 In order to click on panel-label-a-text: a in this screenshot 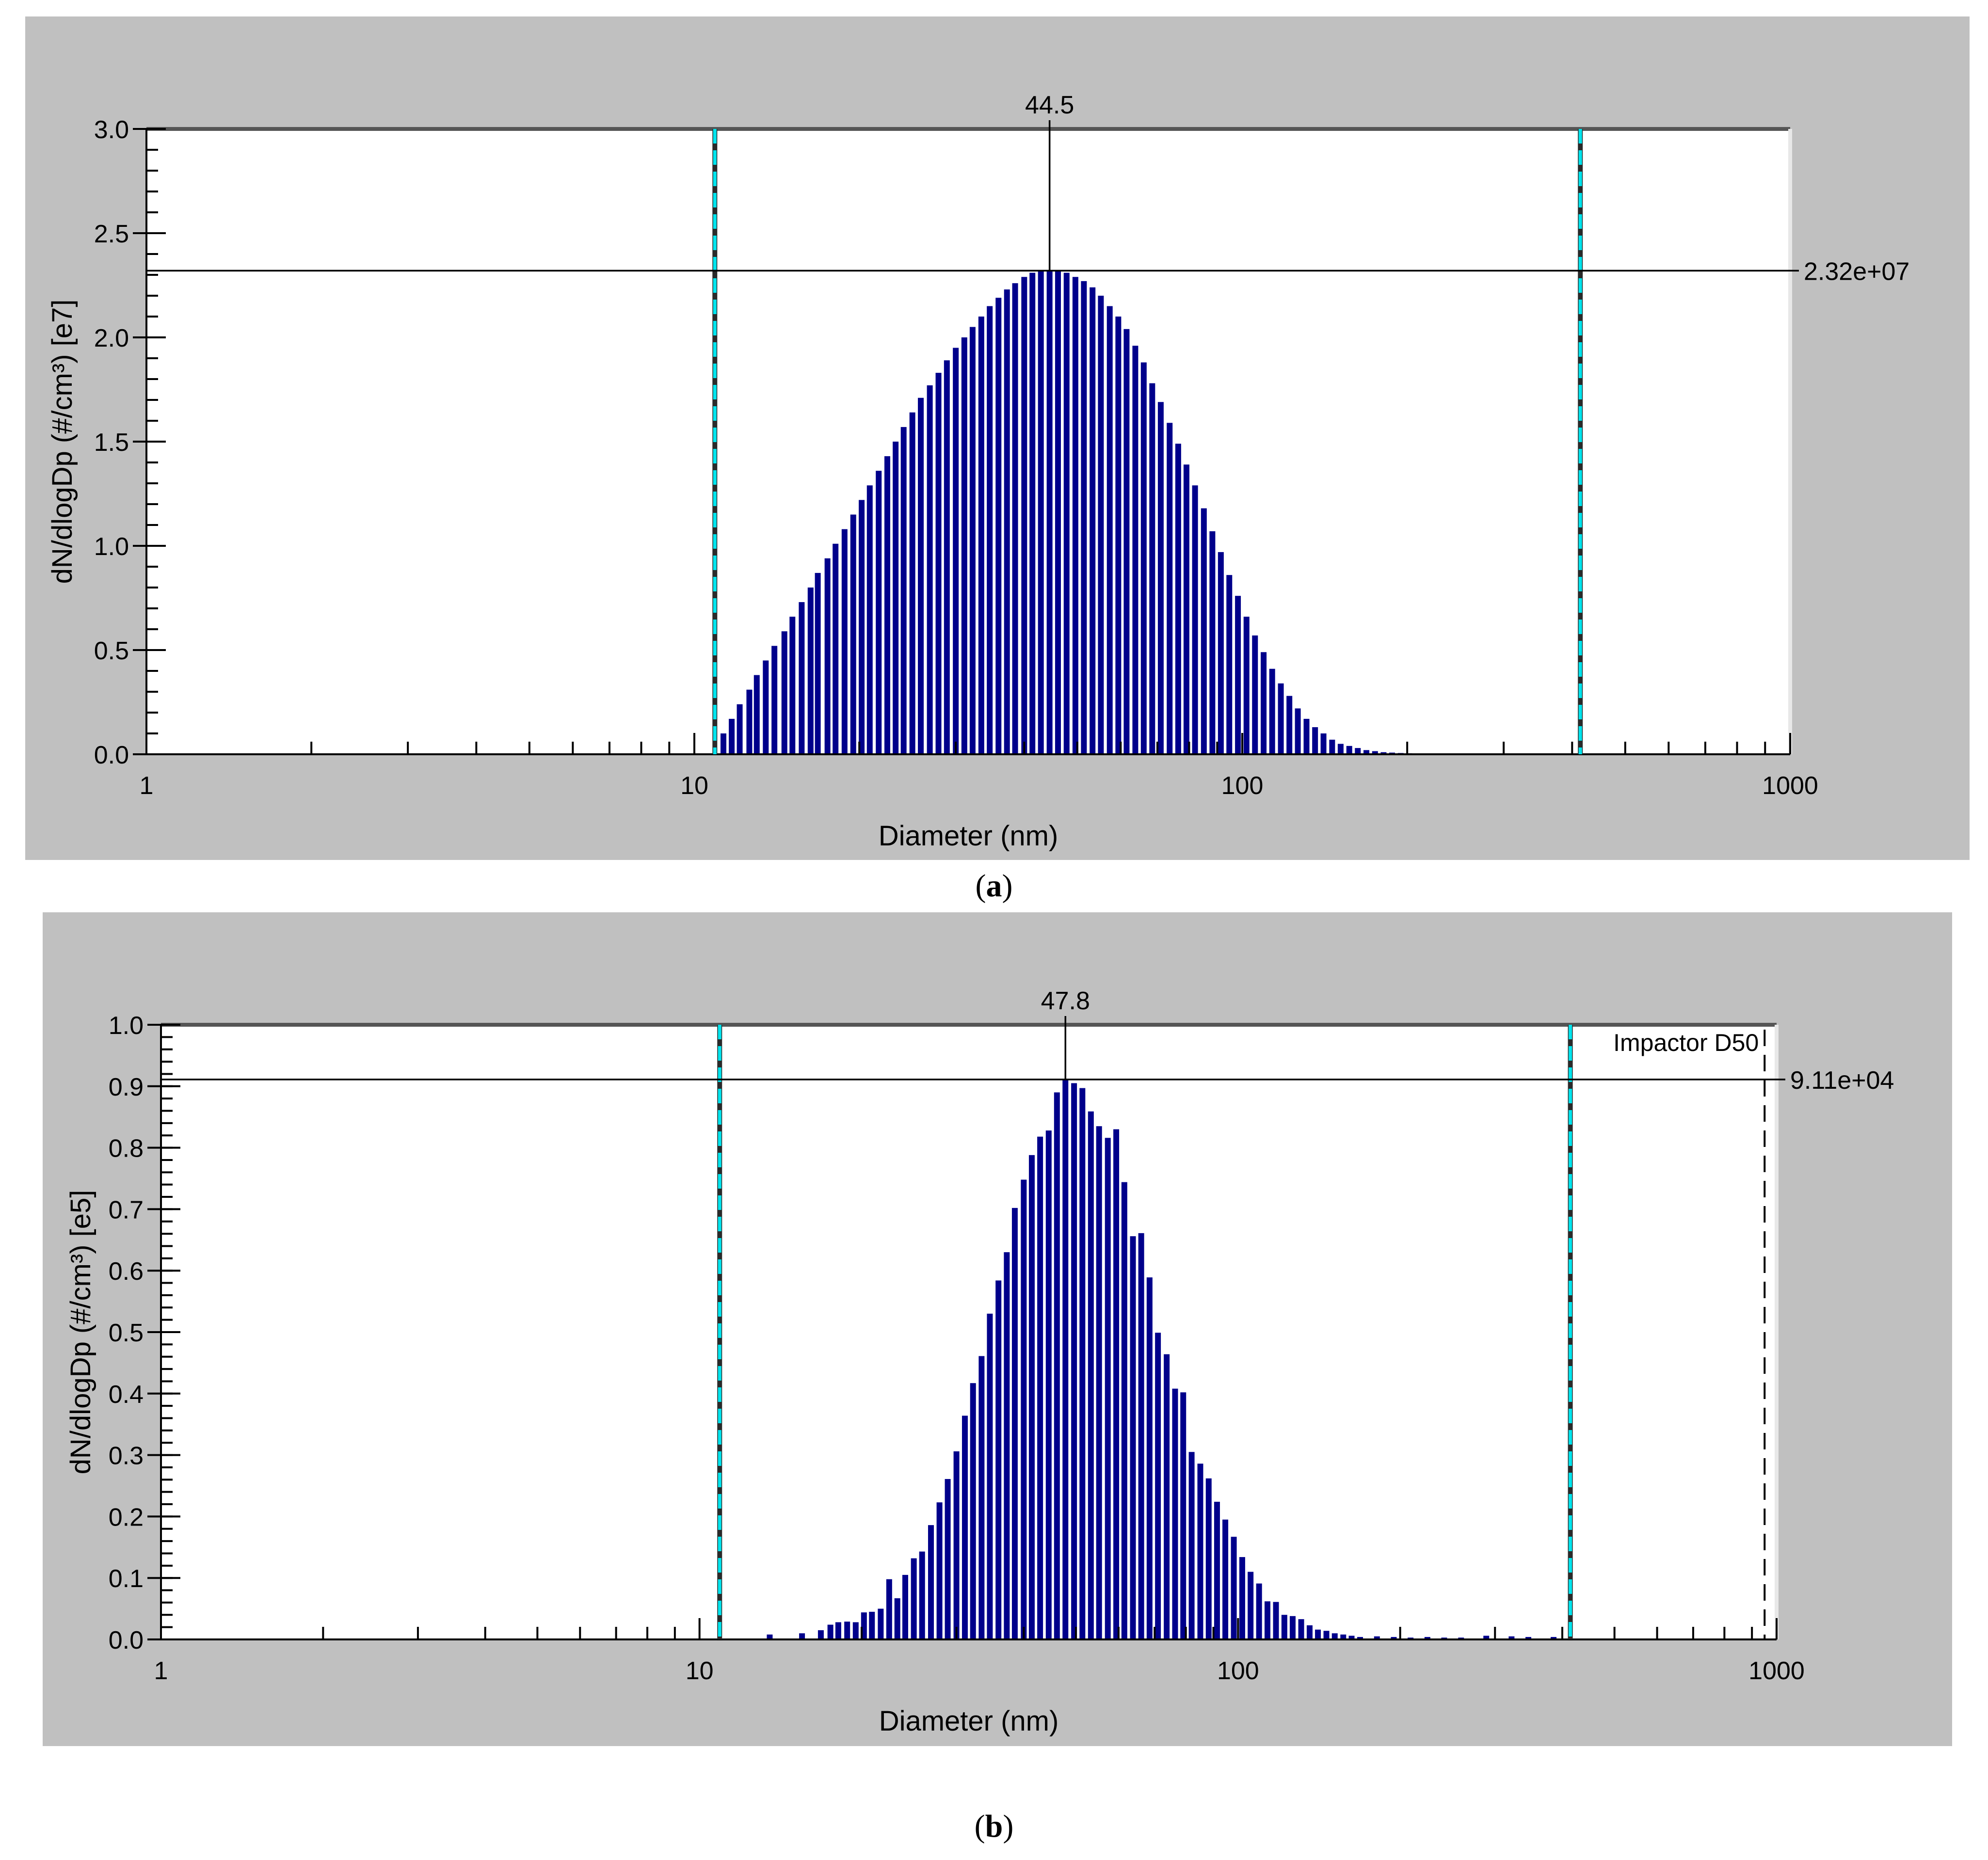, I will do `click(994, 886)`.